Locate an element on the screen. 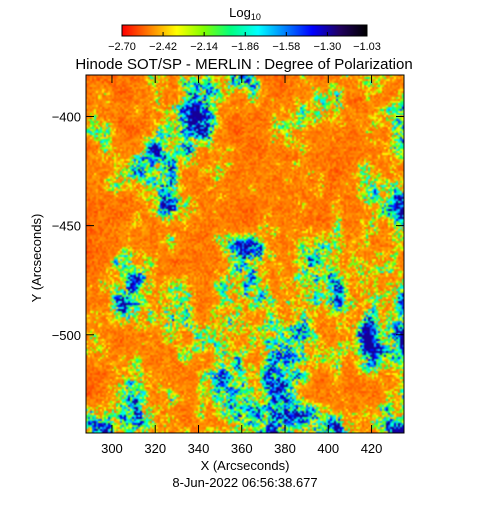  colorbar-tick-label: −2.42 is located at coordinates (163, 47).